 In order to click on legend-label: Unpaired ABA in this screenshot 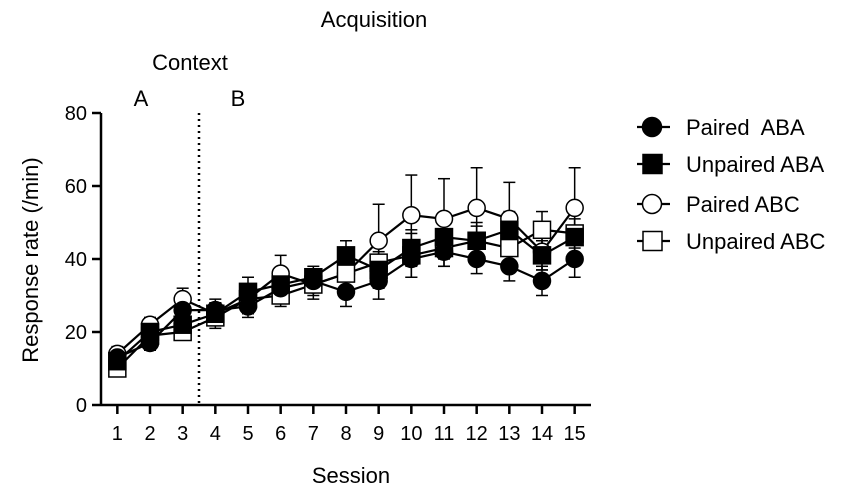, I will do `click(755, 164)`.